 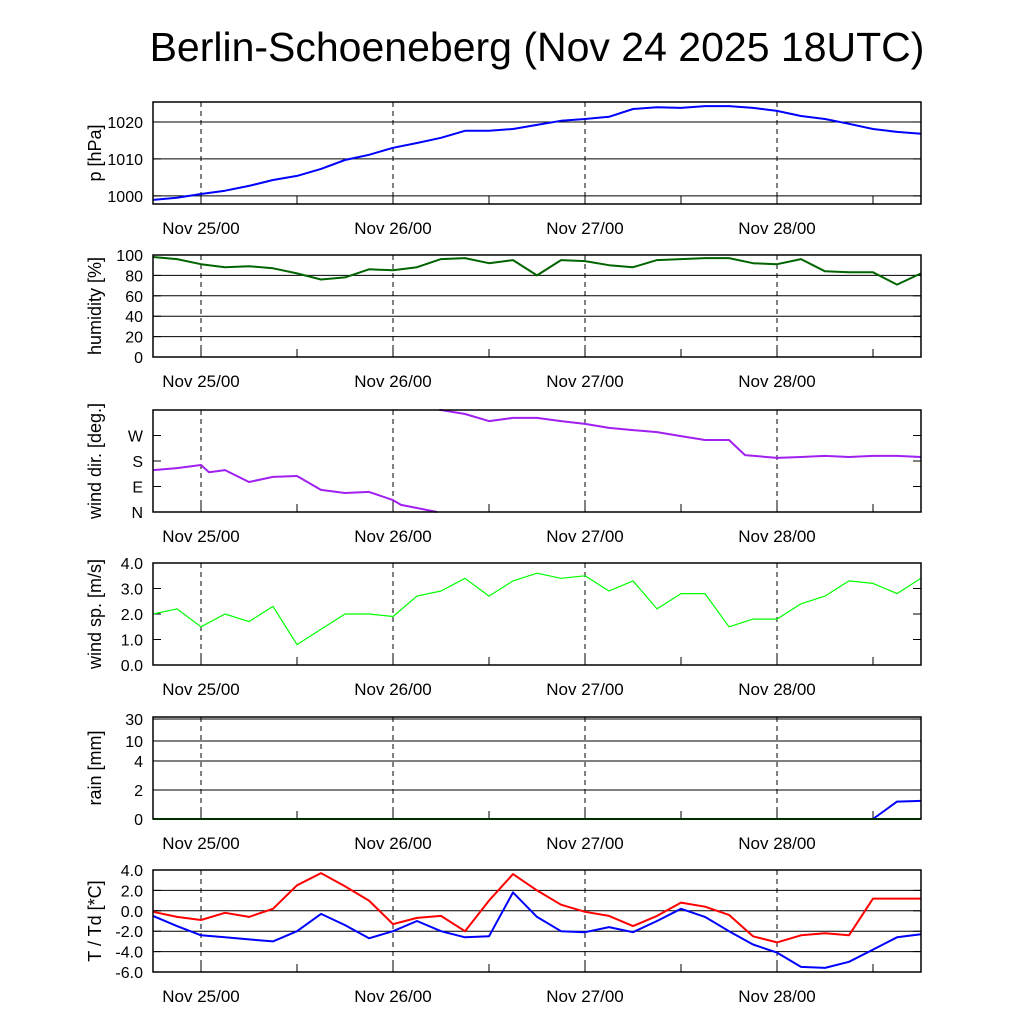 What do you see at coordinates (537, 271) in the screenshot?
I see `series-humidity` at bounding box center [537, 271].